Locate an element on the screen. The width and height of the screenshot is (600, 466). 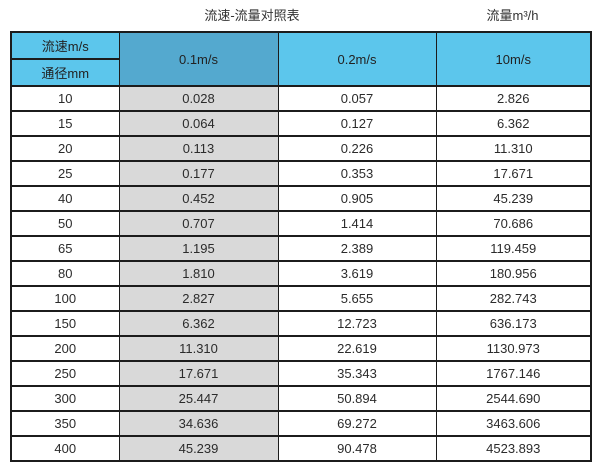
page-title: 流速-流量对照表 is located at coordinates (252, 15).